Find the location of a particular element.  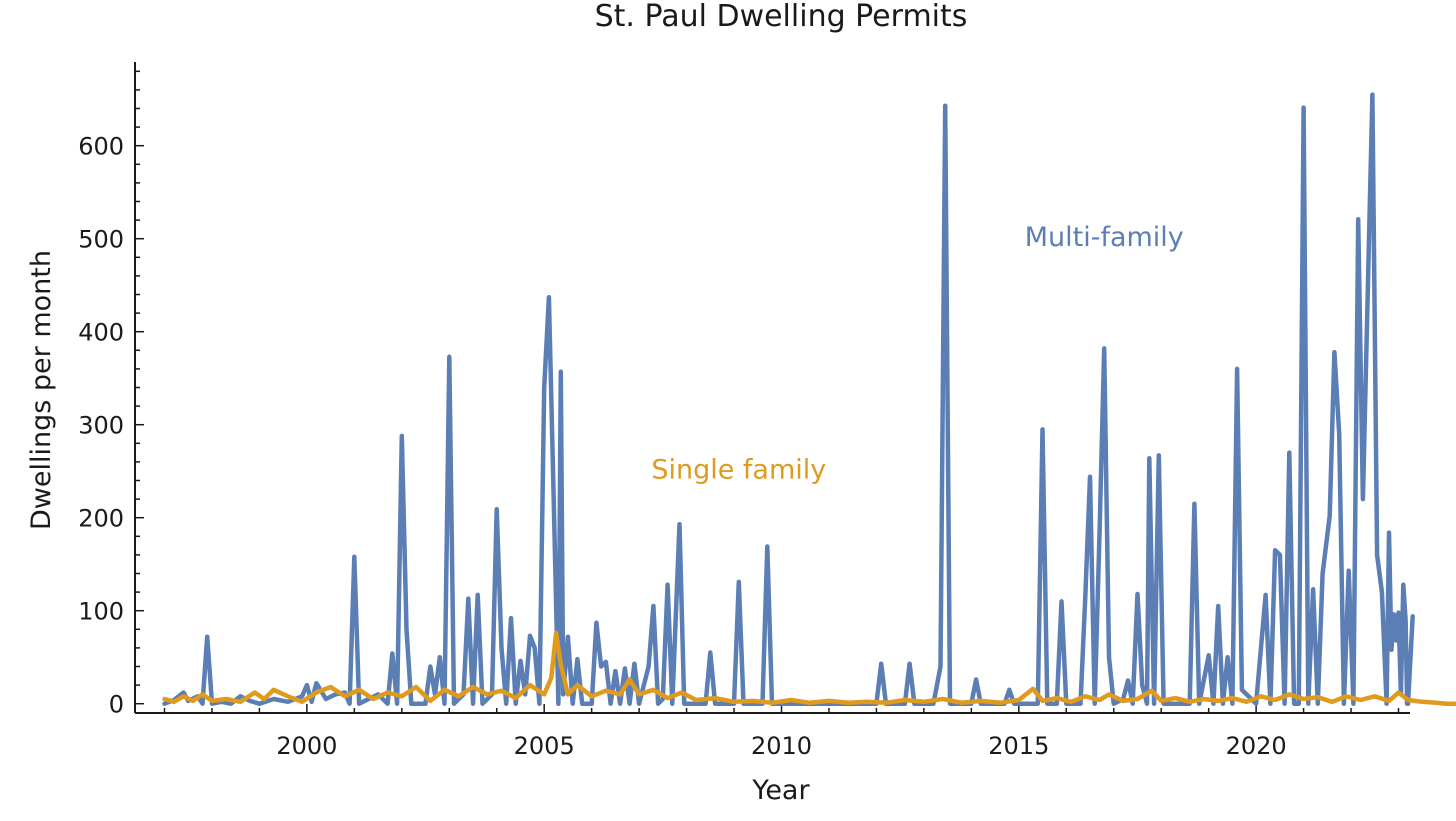

x-axis-ticks: 2000 2005 2010 2015 2020 is located at coordinates (781, 732).